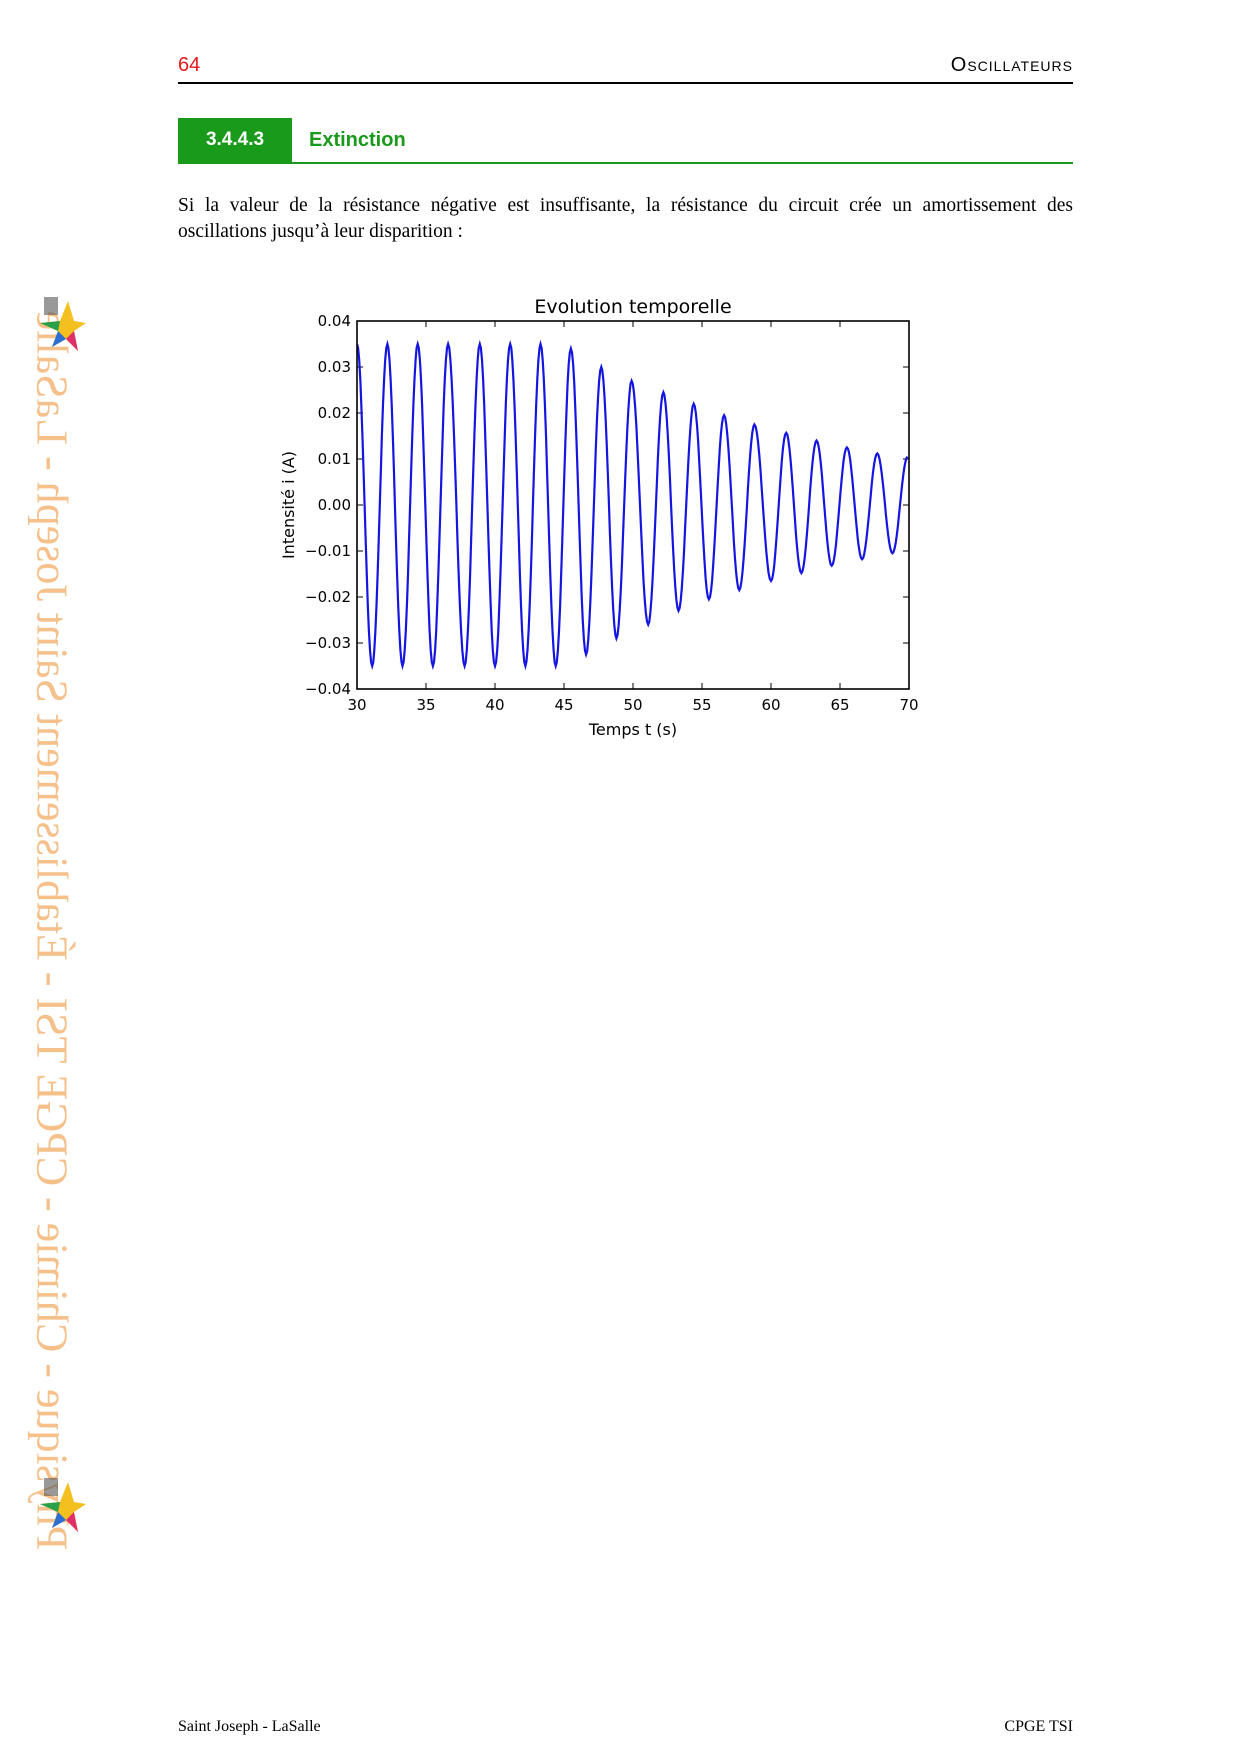  Describe the element at coordinates (249, 1726) in the screenshot. I see `footer-left: Saint Joseph - LaSalle` at that location.